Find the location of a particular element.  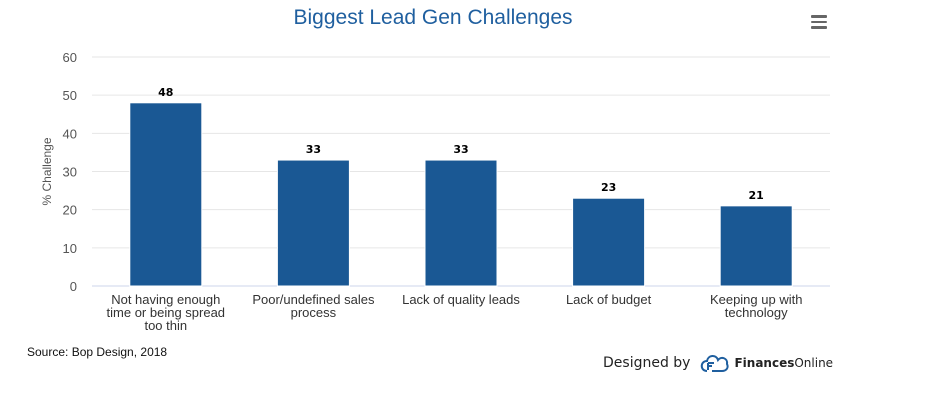

credit-prefix: Designed by is located at coordinates (647, 363).